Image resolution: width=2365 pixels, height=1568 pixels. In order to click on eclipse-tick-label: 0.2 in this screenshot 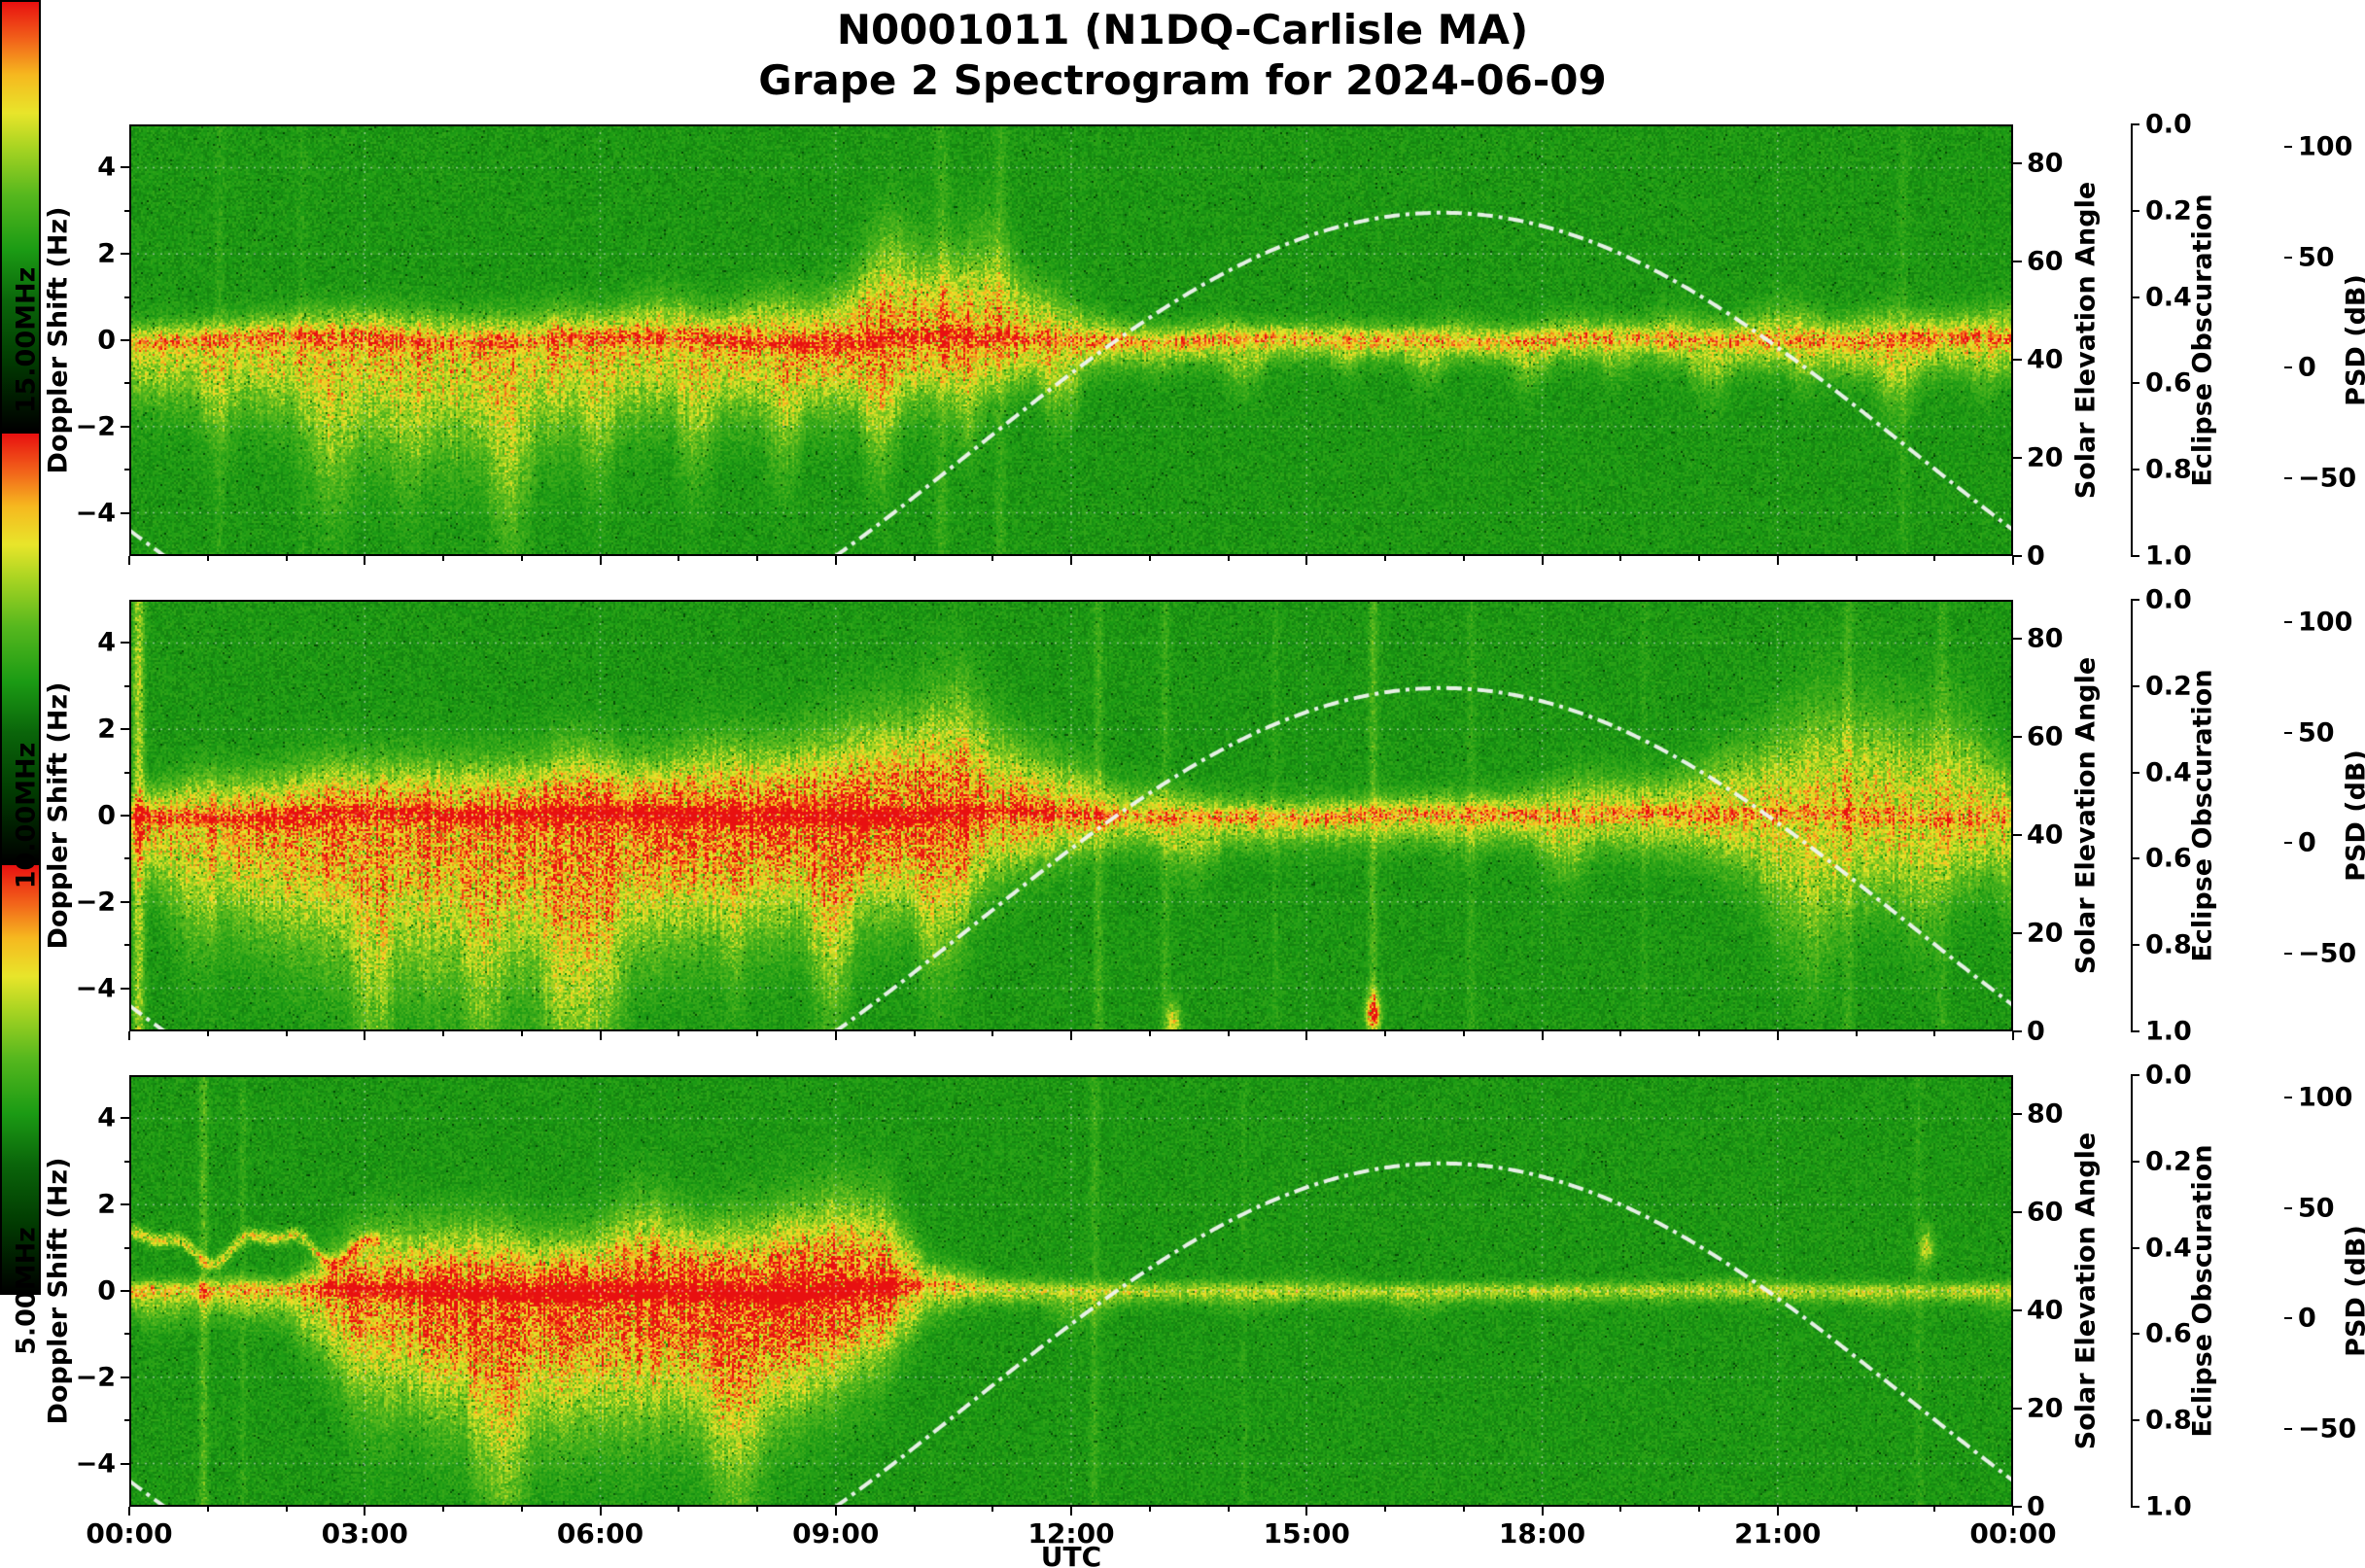, I will do `click(2168, 1161)`.